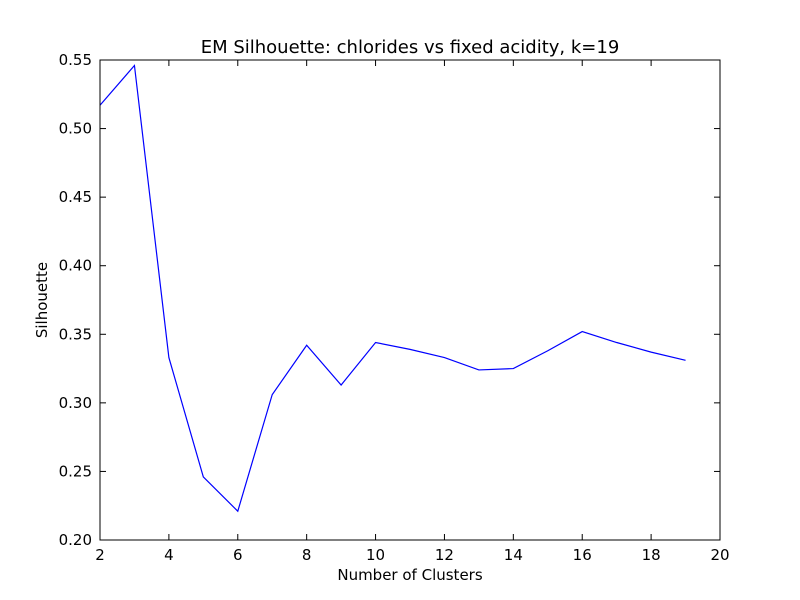 Image resolution: width=800 pixels, height=600 pixels. I want to click on x-tick-label: 16, so click(582, 555).